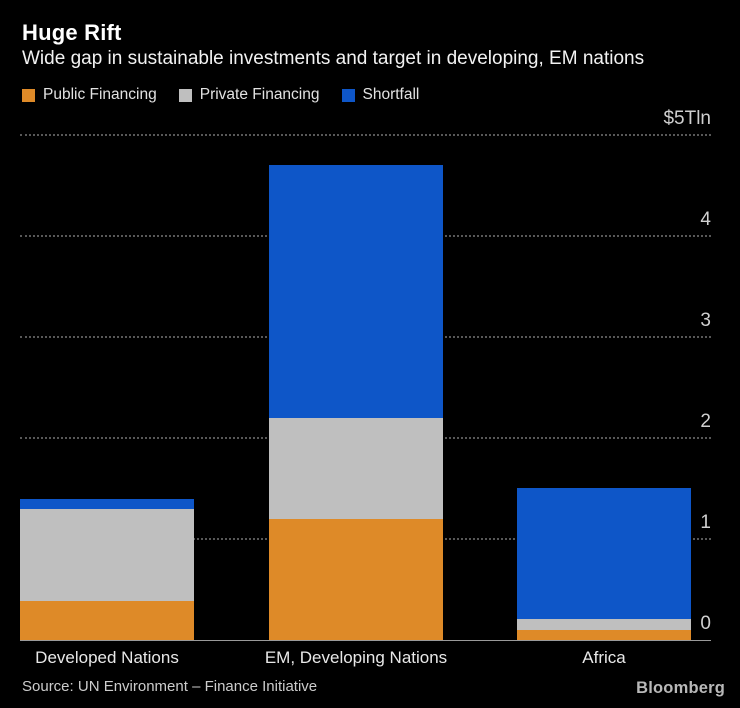 This screenshot has height=708, width=740. I want to click on legend-item-shortfall: Shortfall, so click(380, 95).